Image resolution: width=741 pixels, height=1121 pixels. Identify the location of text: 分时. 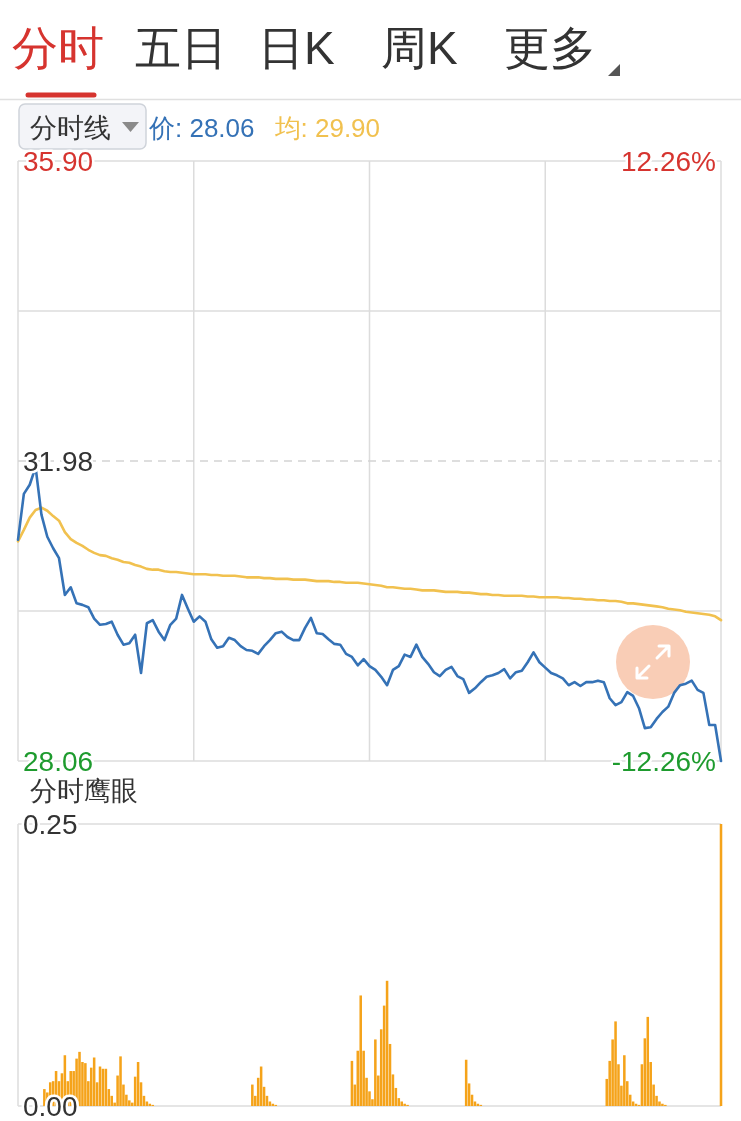
(58, 48).